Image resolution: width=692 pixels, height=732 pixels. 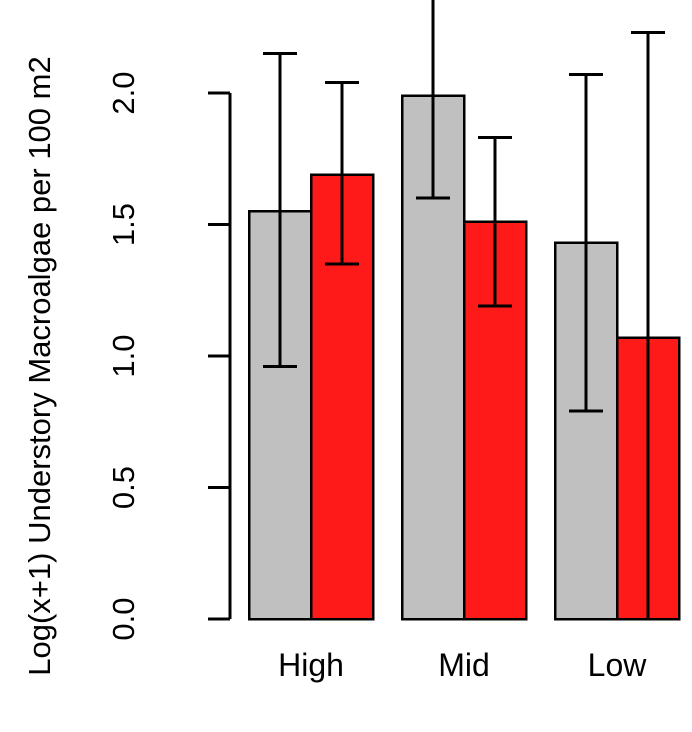 I want to click on y-tick-label: 0.5, so click(x=123, y=487).